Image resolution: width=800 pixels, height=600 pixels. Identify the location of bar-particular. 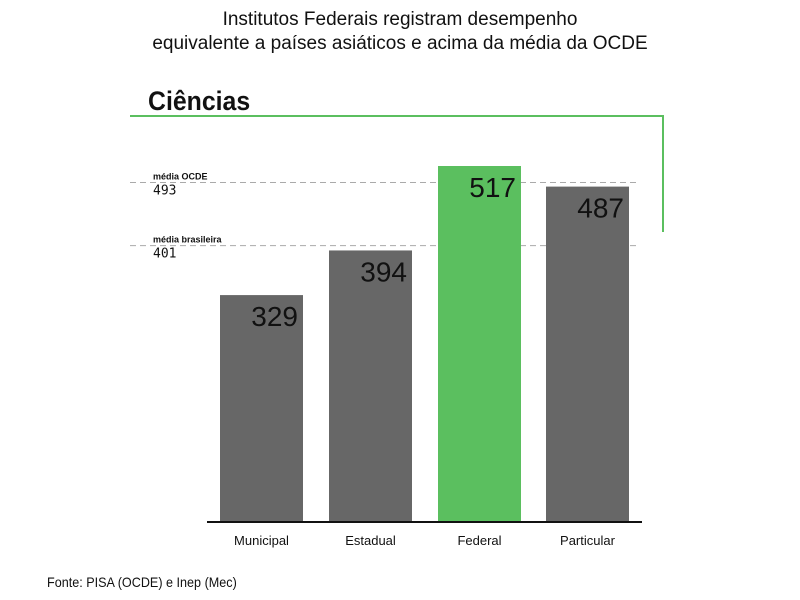
(587, 353).